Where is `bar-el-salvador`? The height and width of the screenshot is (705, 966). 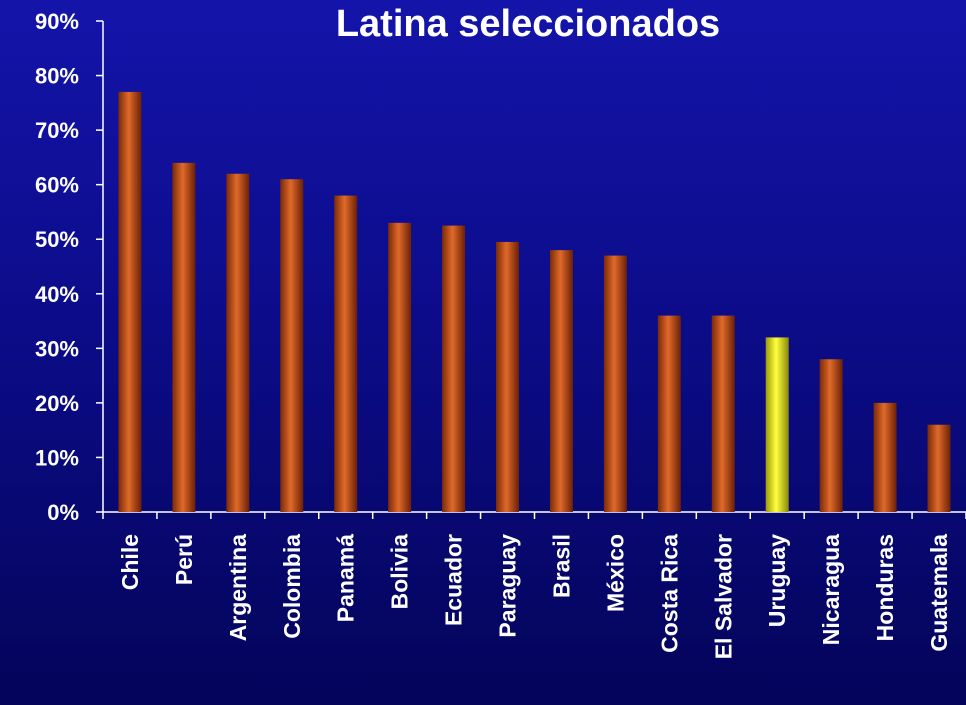 bar-el-salvador is located at coordinates (723, 413).